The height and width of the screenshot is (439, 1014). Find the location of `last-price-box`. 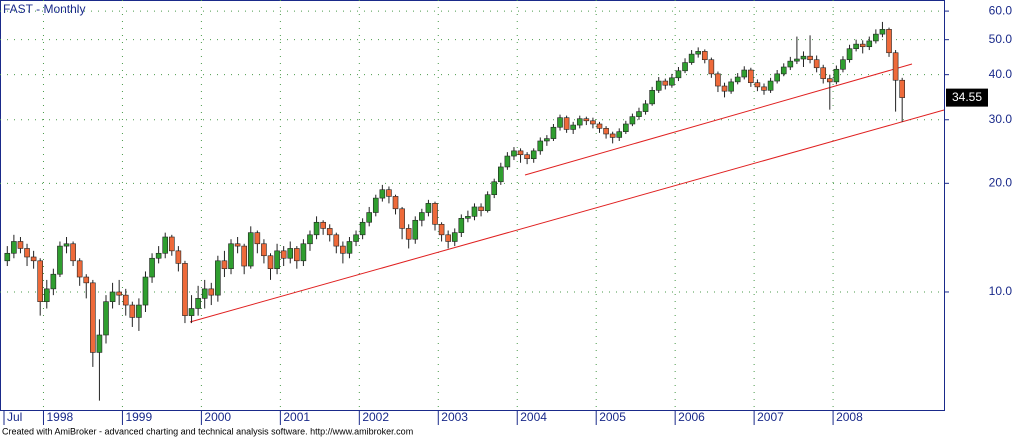

last-price-box is located at coordinates (967, 97).